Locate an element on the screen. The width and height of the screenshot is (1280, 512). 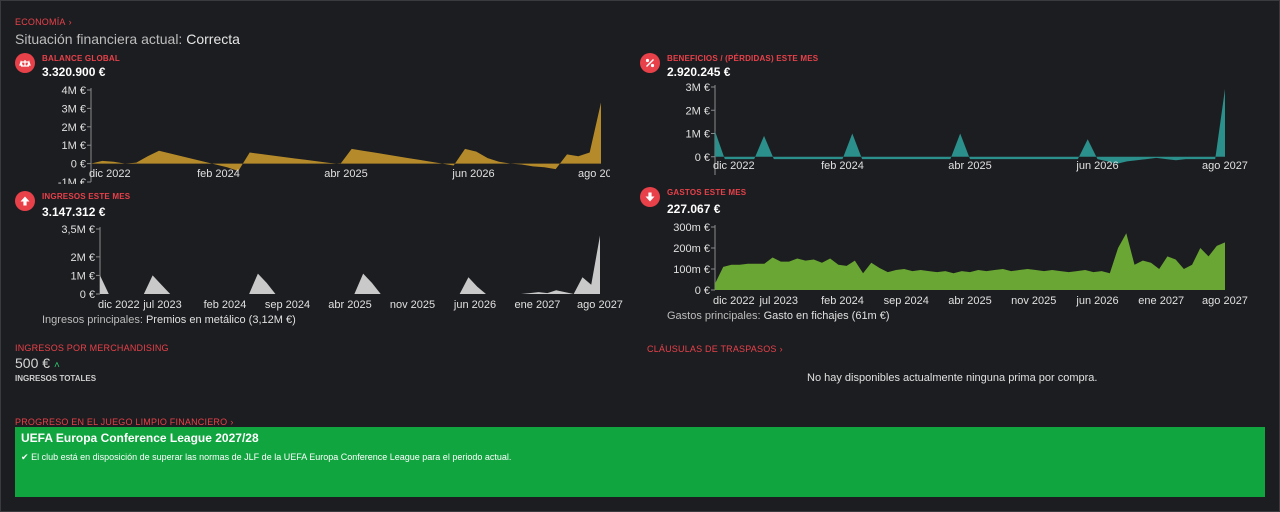
transfers-section-link: CLÁUSULAS DE TRASPASOS › is located at coordinates (715, 349).